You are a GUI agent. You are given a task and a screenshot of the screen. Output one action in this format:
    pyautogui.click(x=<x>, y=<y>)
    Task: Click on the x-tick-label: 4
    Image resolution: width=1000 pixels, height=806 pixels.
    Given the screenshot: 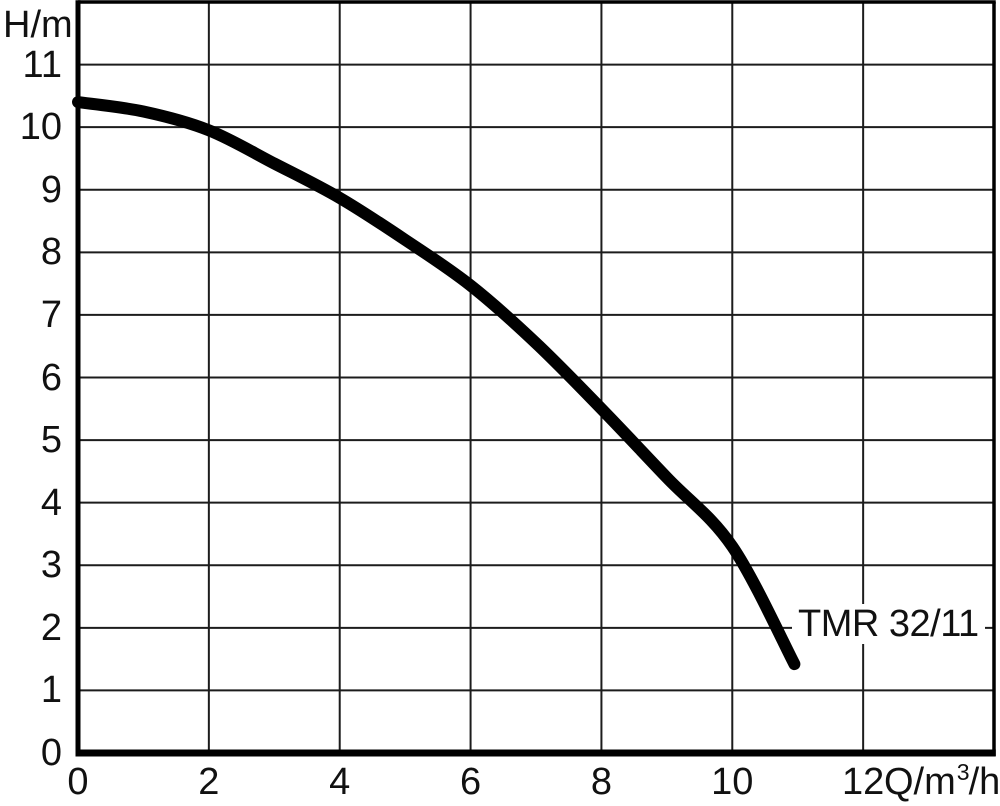 What is the action you would take?
    pyautogui.click(x=340, y=782)
    